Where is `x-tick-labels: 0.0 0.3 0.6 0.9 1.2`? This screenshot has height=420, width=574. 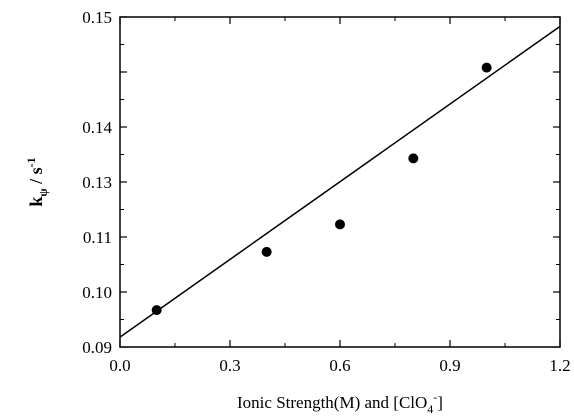 x-tick-labels: 0.0 0.3 0.6 0.9 1.2 is located at coordinates (339, 365).